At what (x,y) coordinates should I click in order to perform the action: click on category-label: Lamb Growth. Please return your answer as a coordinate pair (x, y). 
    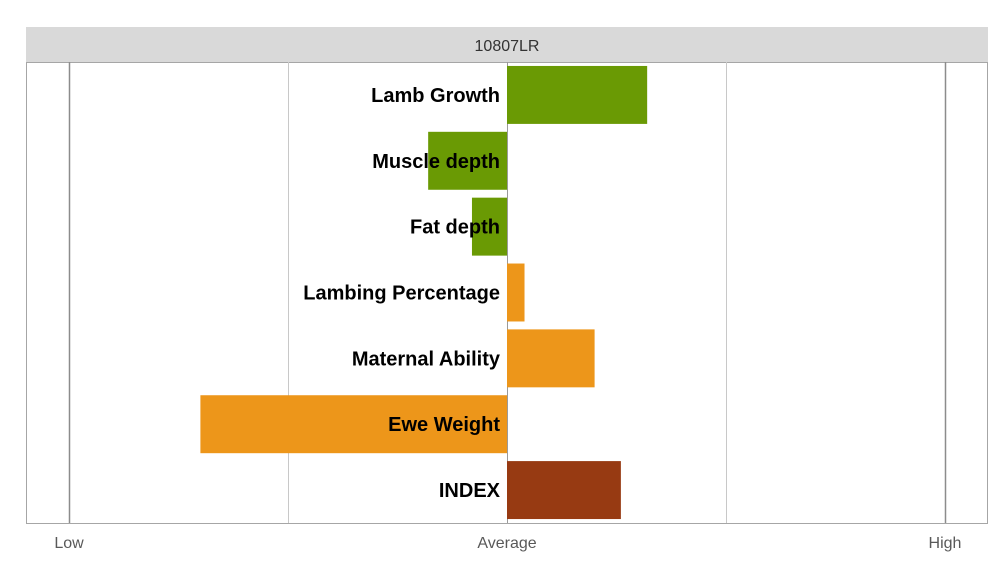
    Looking at the image, I should click on (435, 96).